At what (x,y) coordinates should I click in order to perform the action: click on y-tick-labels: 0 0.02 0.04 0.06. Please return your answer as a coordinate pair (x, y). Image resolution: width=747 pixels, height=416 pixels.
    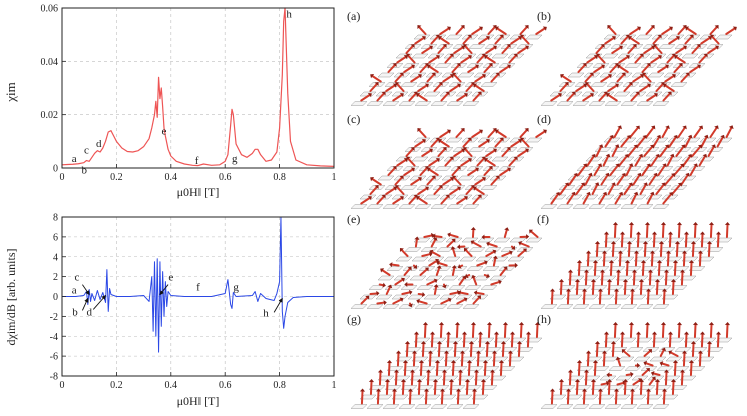
    Looking at the image, I should click on (50, 89).